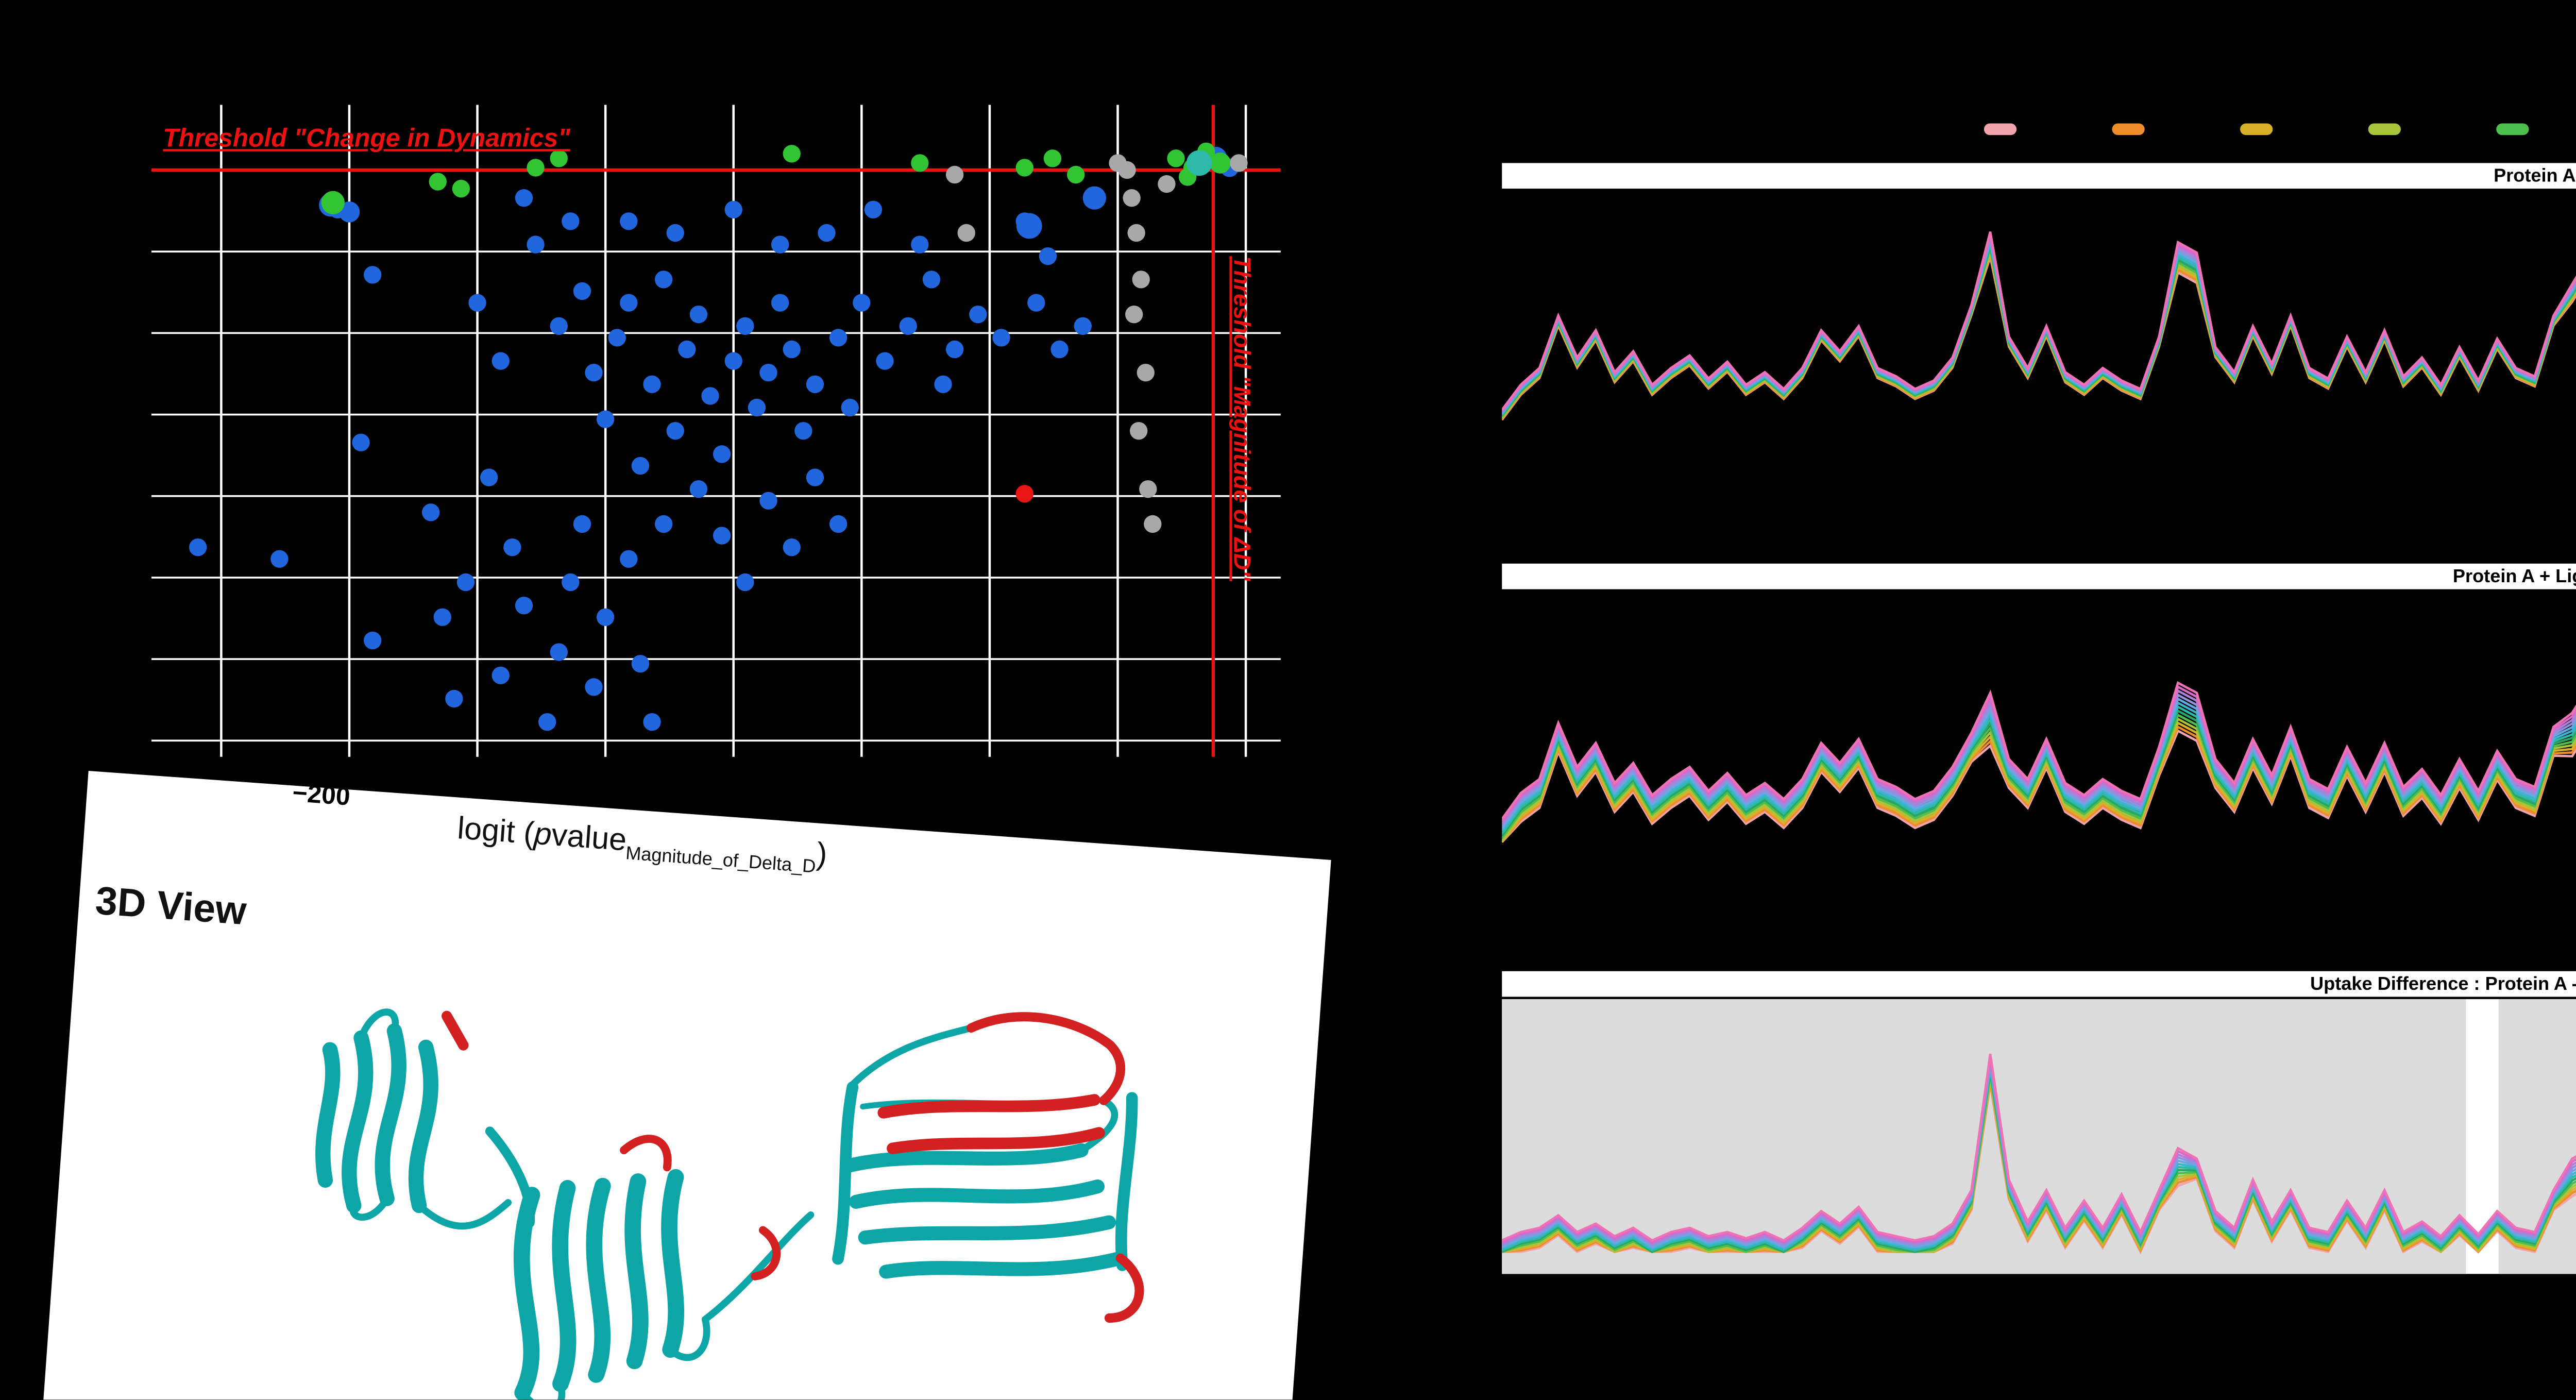  I want to click on scatter-point-red, so click(1024, 494).